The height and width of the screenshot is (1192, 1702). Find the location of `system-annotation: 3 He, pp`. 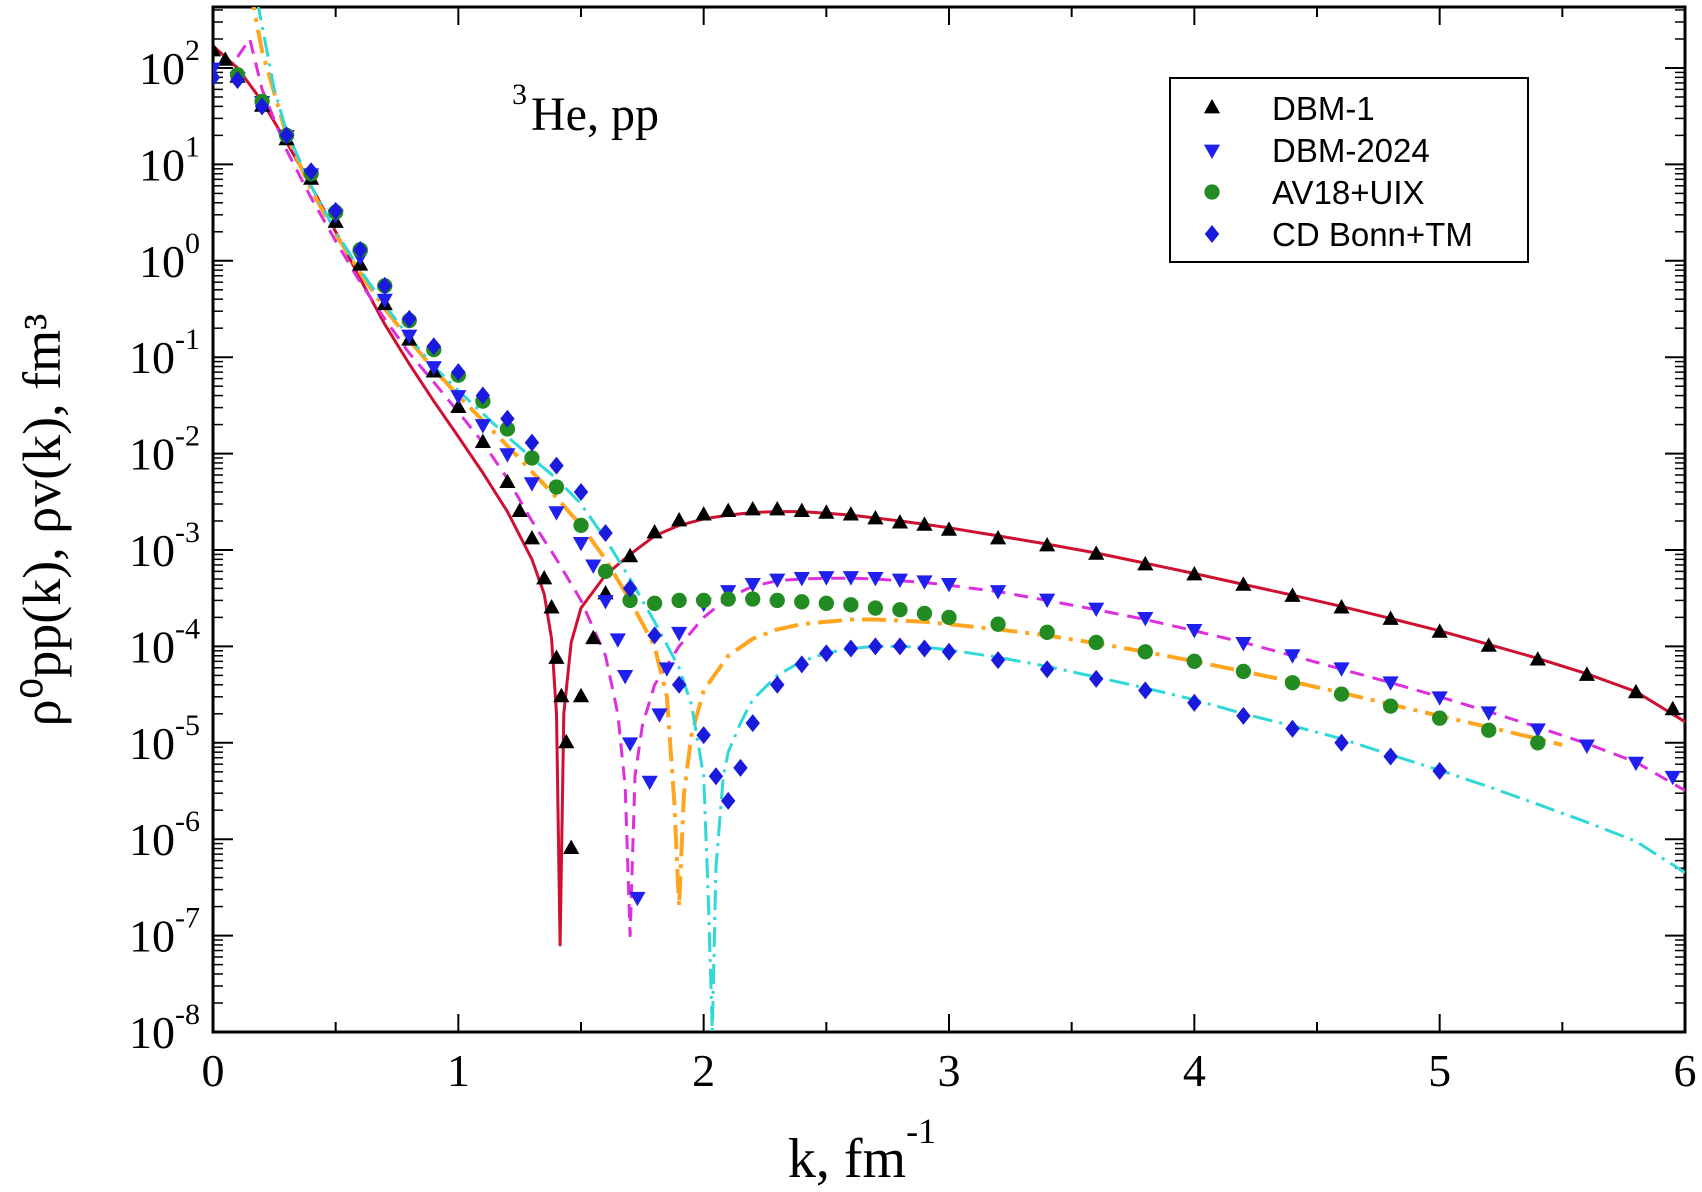

system-annotation: 3 He, pp is located at coordinates (585, 109).